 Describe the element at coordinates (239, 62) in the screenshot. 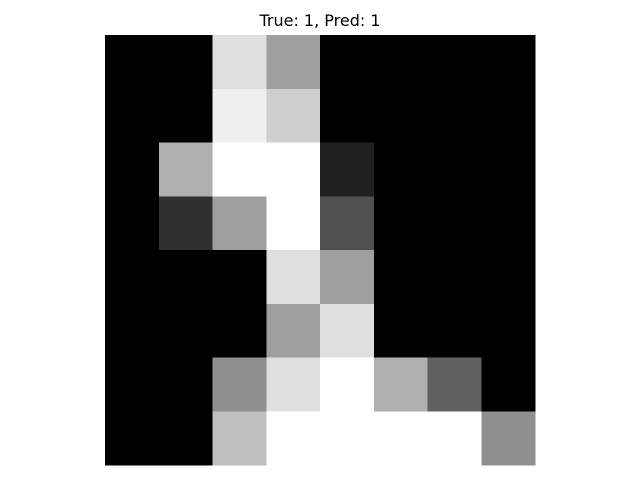

I see `pixel-cell-r0-c2` at that location.